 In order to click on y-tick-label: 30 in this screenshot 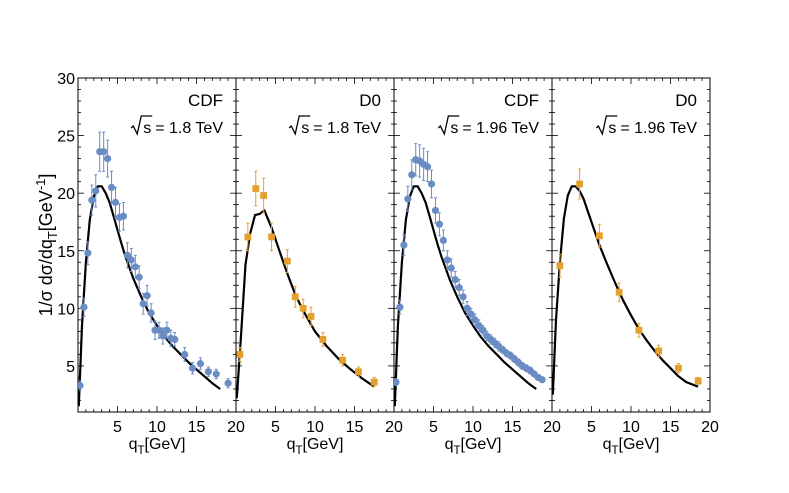, I will do `click(66, 79)`.